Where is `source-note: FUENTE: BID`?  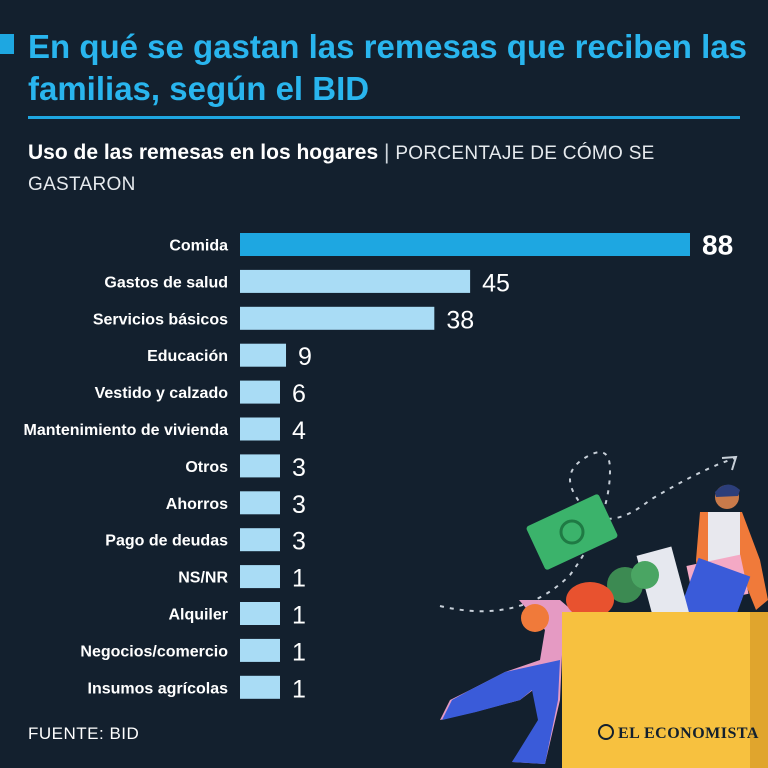
source-note: FUENTE: BID is located at coordinates (84, 733).